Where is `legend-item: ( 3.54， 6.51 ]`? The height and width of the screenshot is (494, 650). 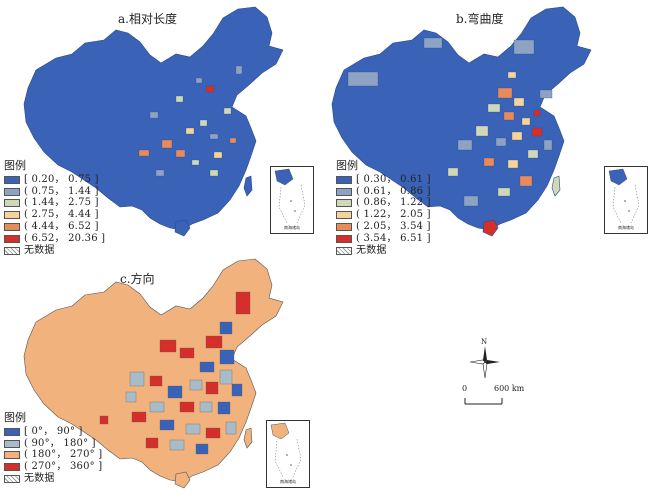 legend-item: ( 3.54， 6.51 ] is located at coordinates (383, 239).